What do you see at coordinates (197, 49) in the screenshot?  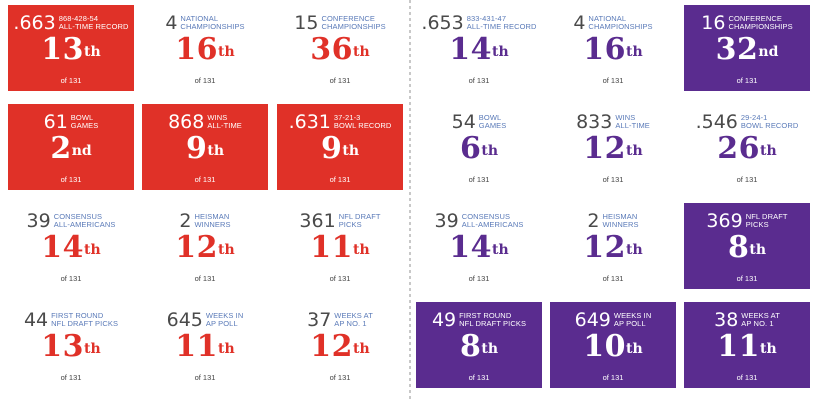 I see `rank-number: 16` at bounding box center [197, 49].